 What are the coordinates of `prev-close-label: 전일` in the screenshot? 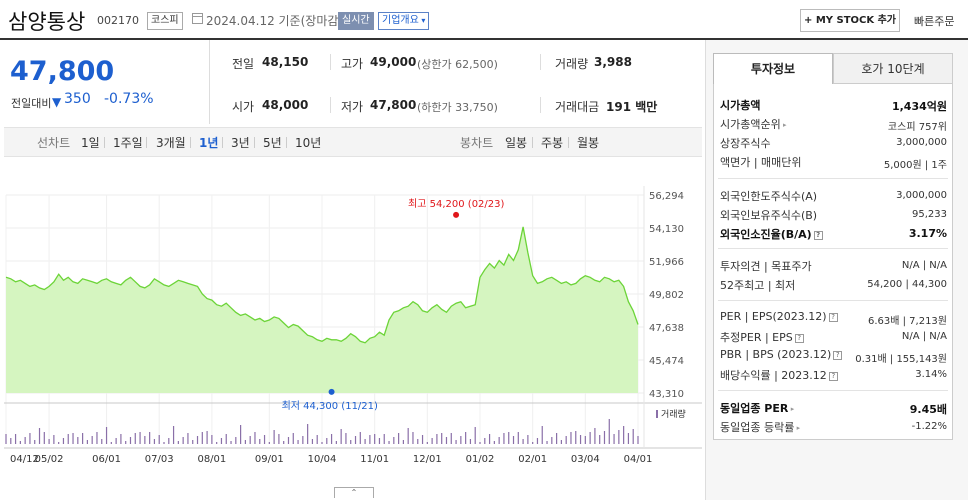 It's located at (243, 64).